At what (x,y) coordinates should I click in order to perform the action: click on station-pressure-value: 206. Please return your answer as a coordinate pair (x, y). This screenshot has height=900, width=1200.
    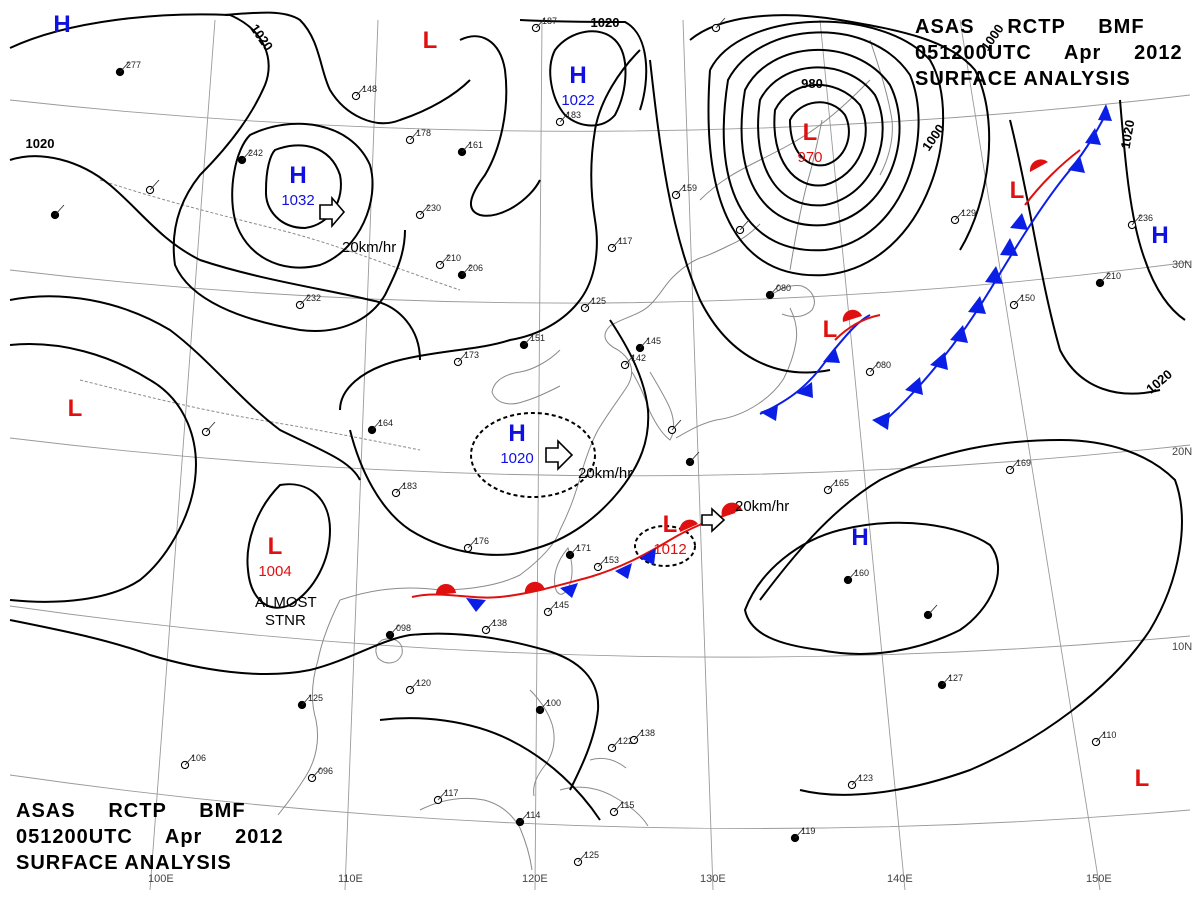
    Looking at the image, I should click on (475, 268).